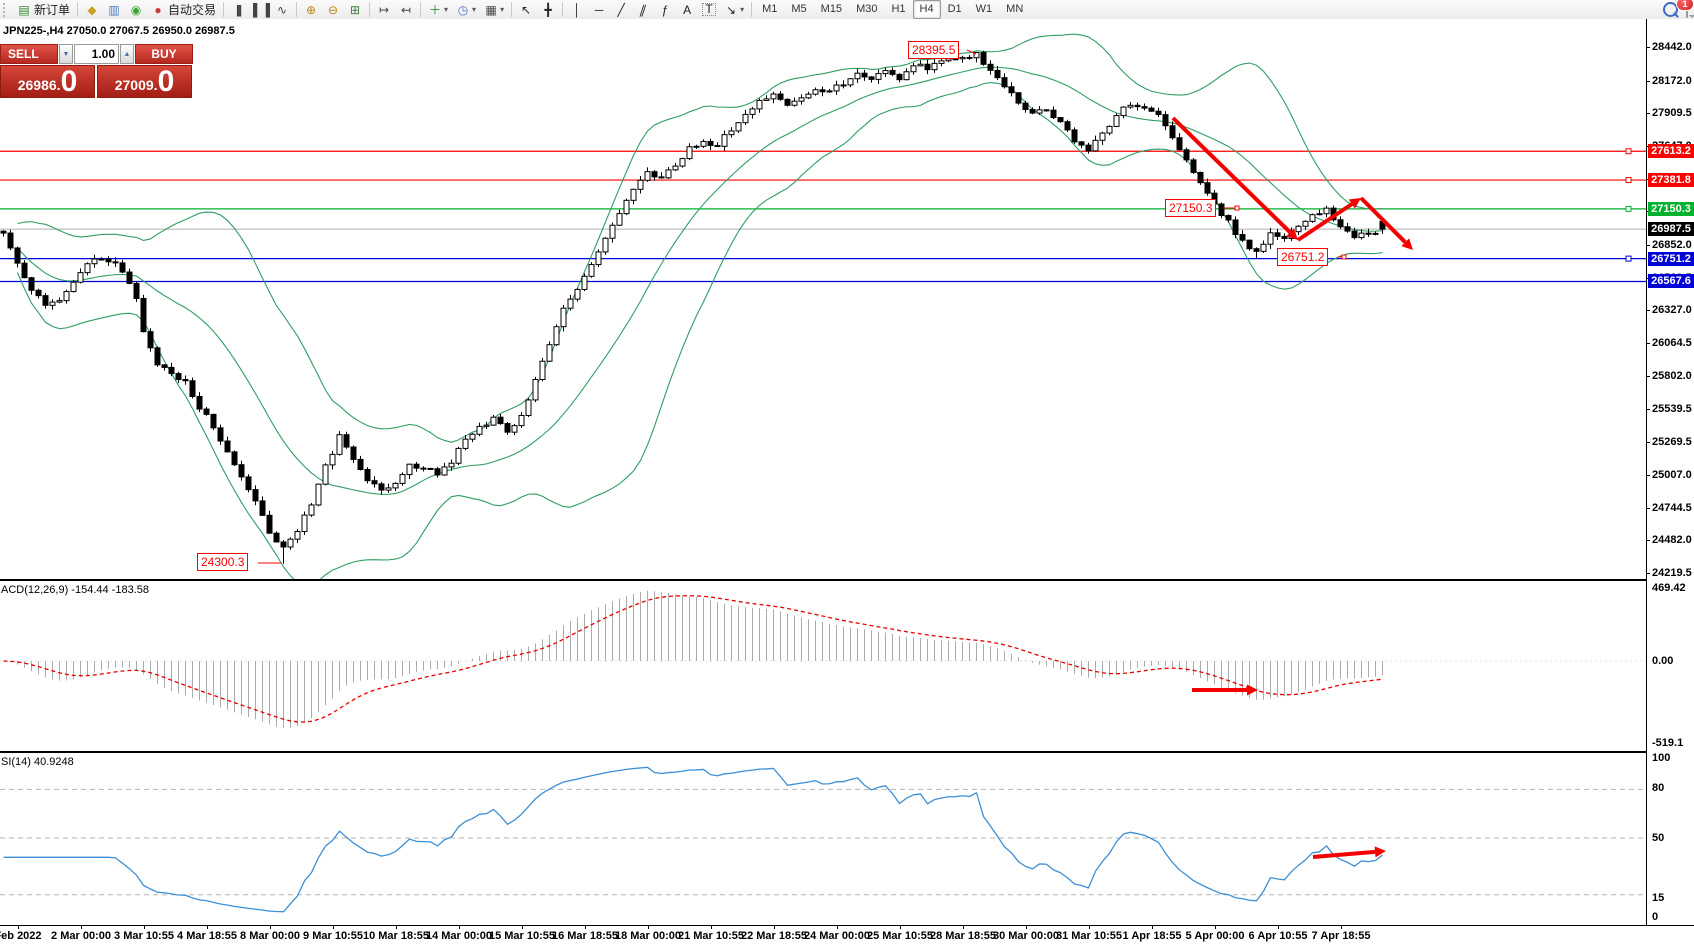 The height and width of the screenshot is (945, 1694). Describe the element at coordinates (954, 9) in the screenshot. I see `timeframe-button-d1: D1` at that location.